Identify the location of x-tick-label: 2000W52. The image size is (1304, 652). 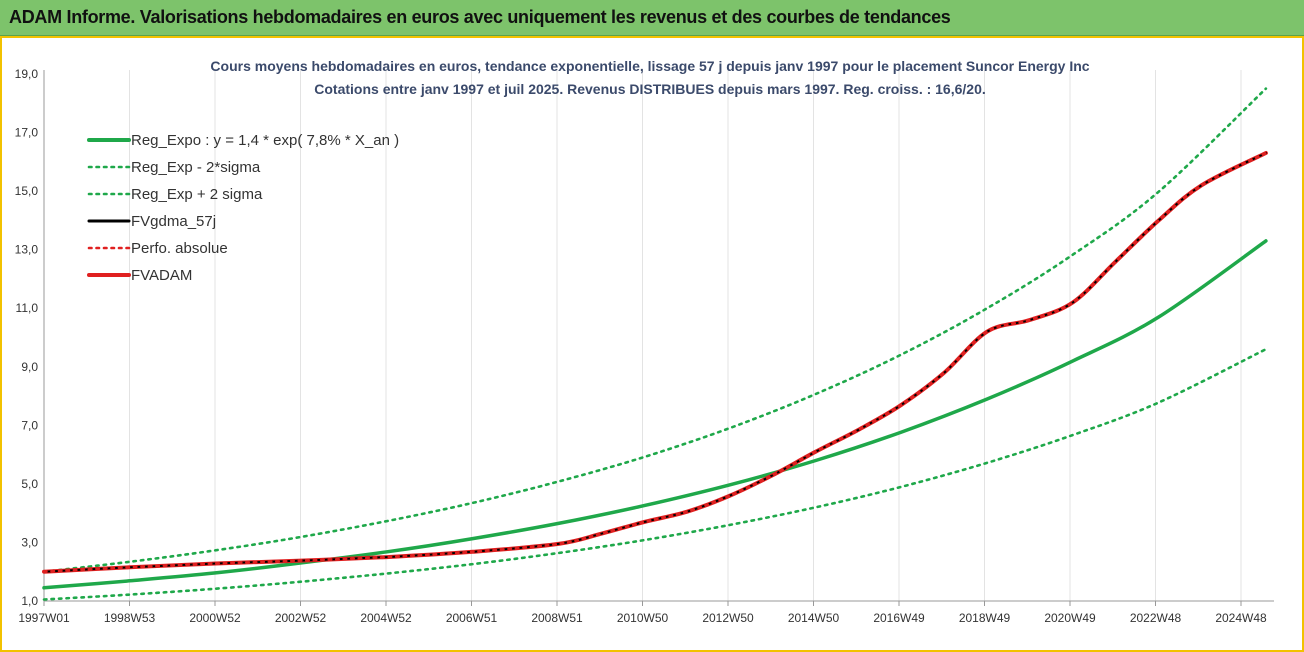
(215, 618).